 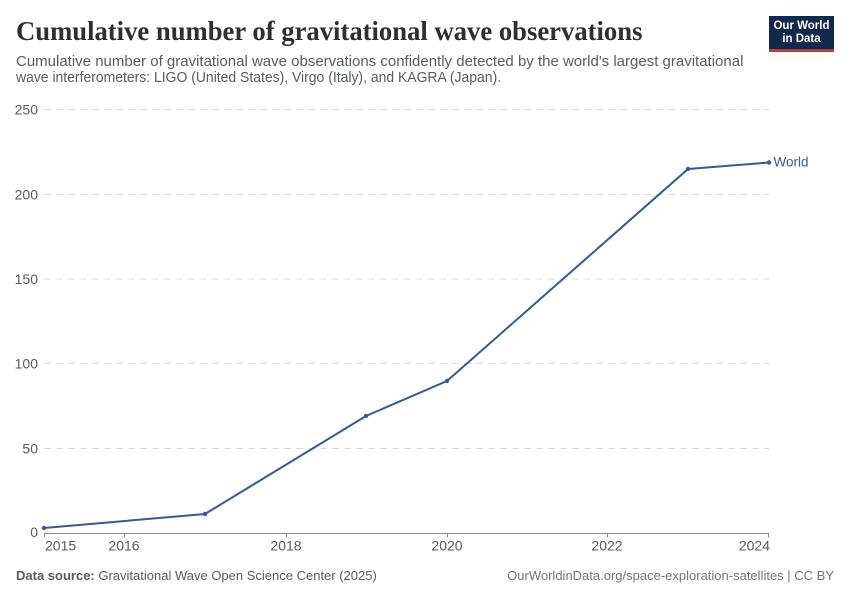 What do you see at coordinates (34, 532) in the screenshot?
I see `svg-text: 0` at bounding box center [34, 532].